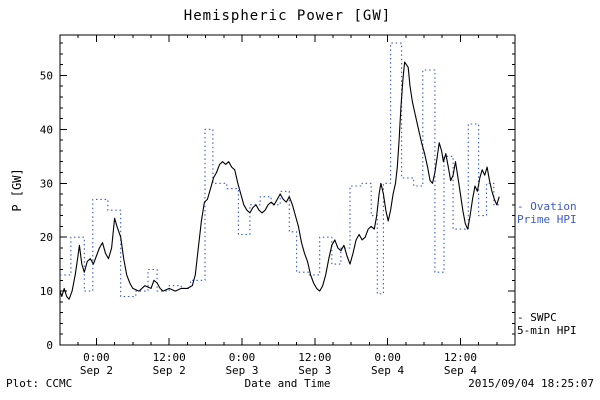 The width and height of the screenshot is (600, 400). I want to click on y-tick-label: 0, so click(49, 345).